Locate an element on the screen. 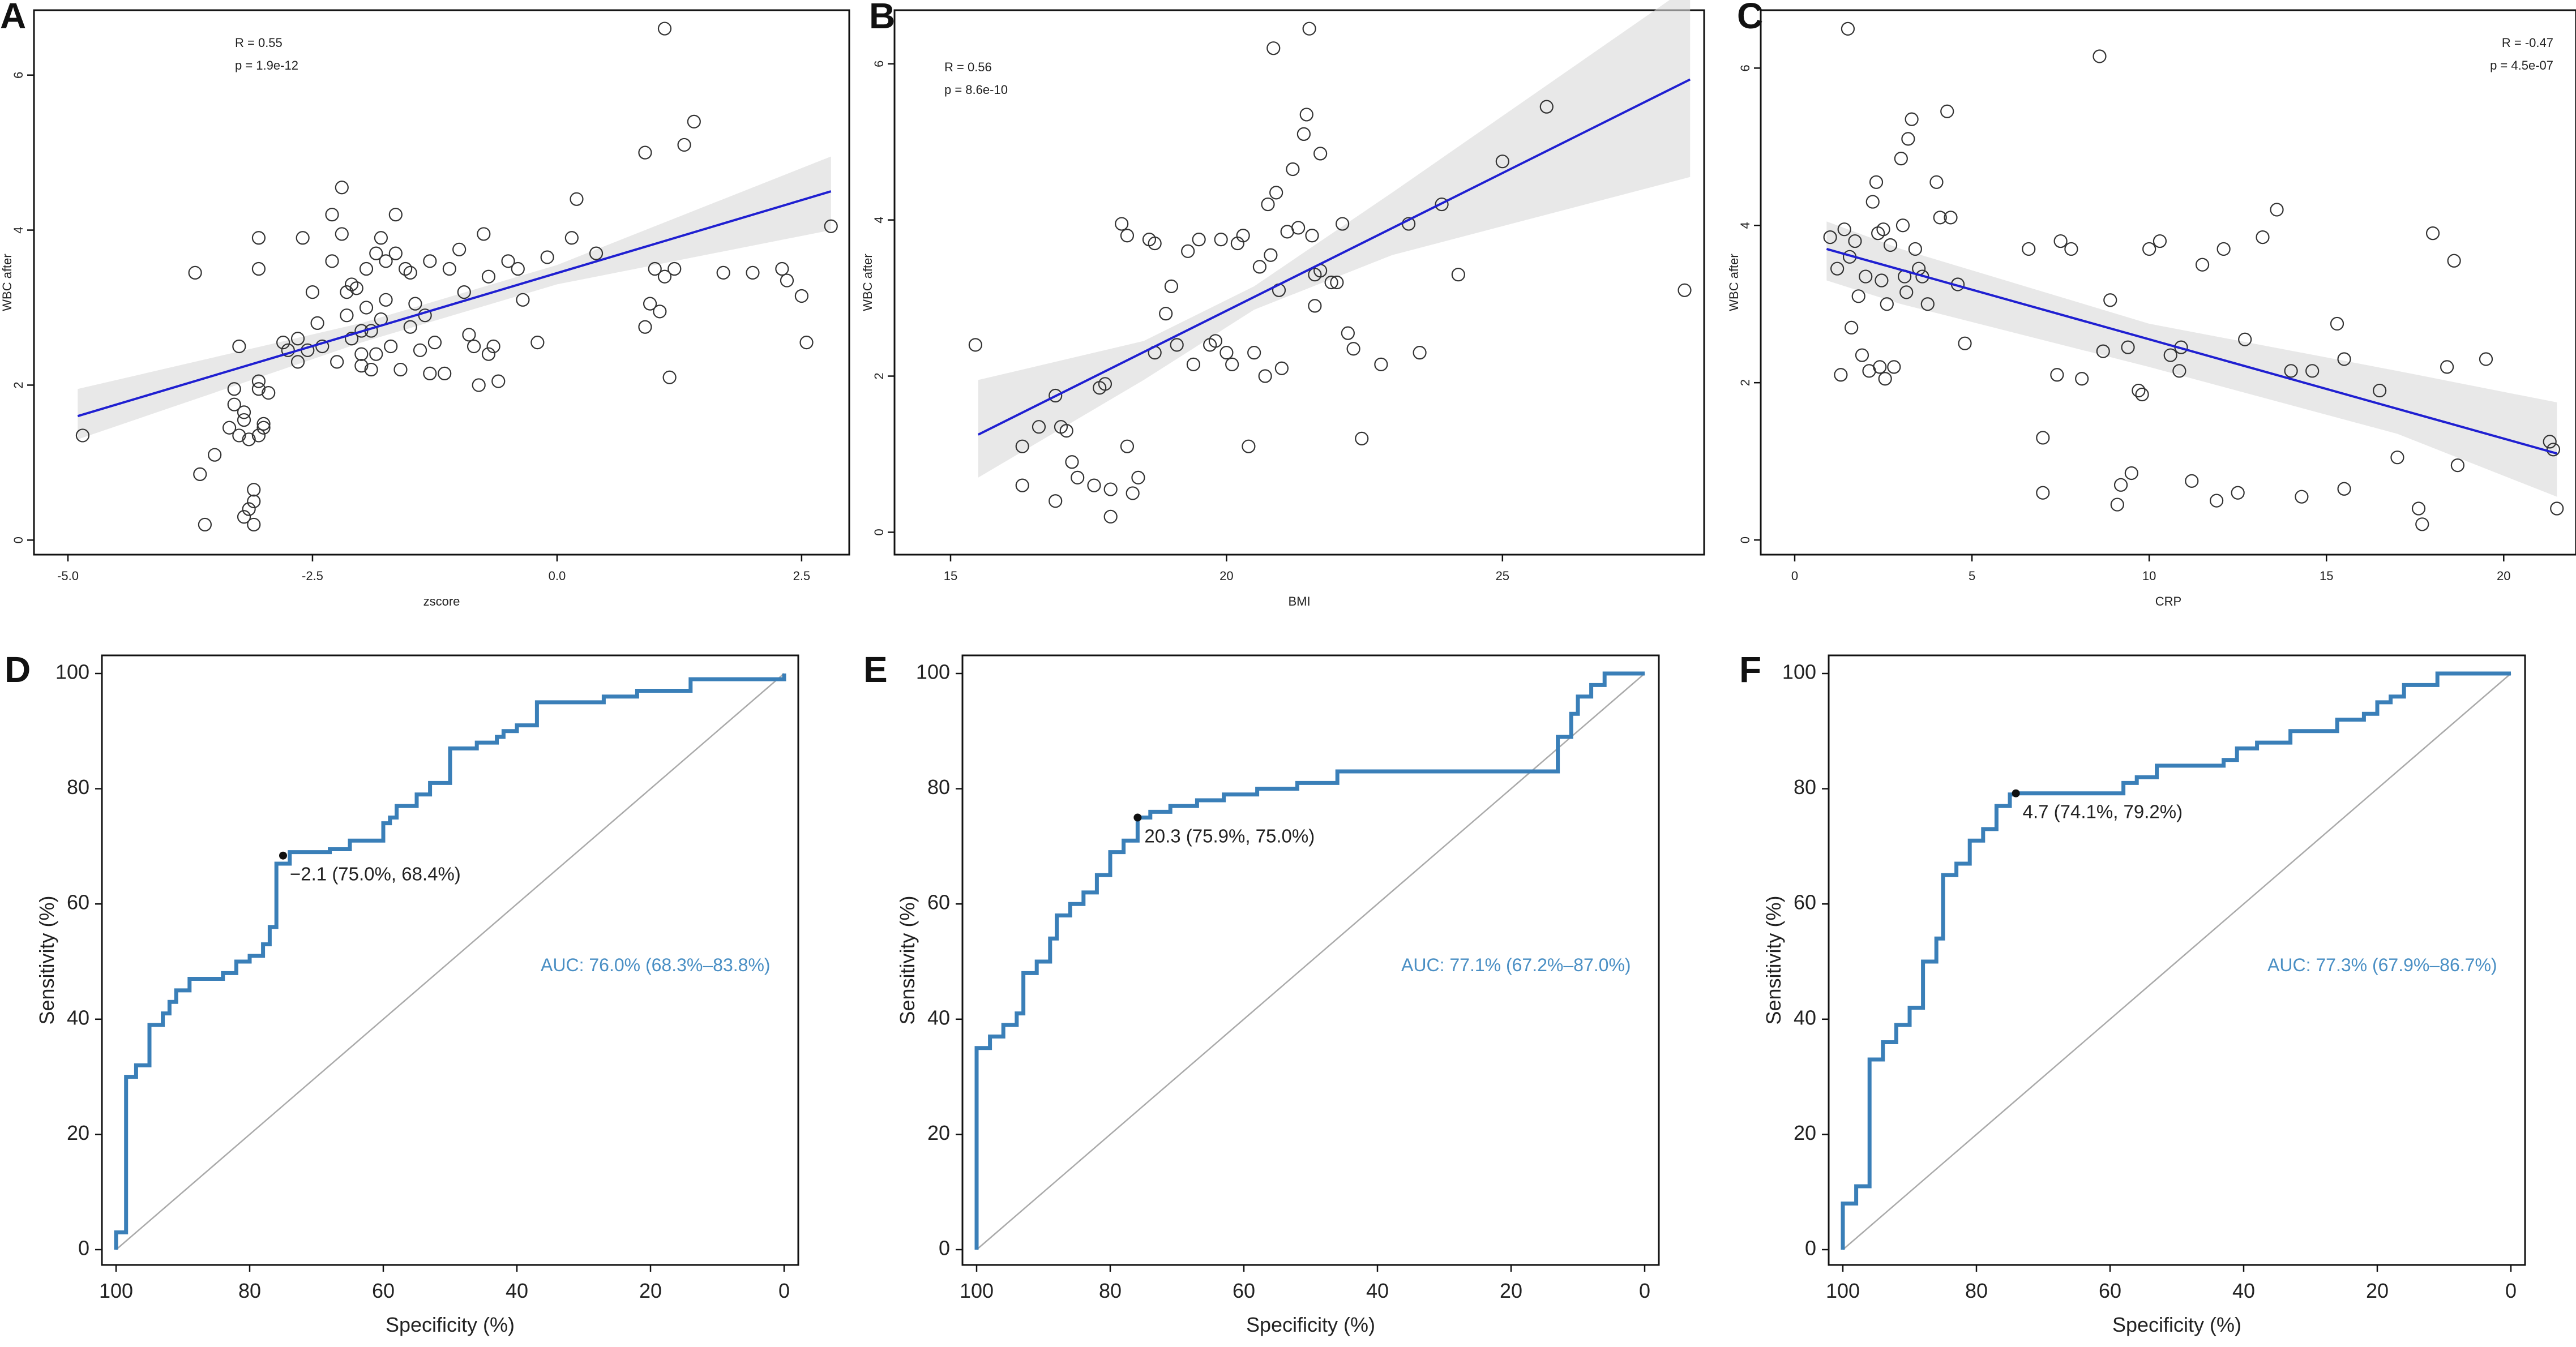  y-tick-label: 100 is located at coordinates (72, 672).